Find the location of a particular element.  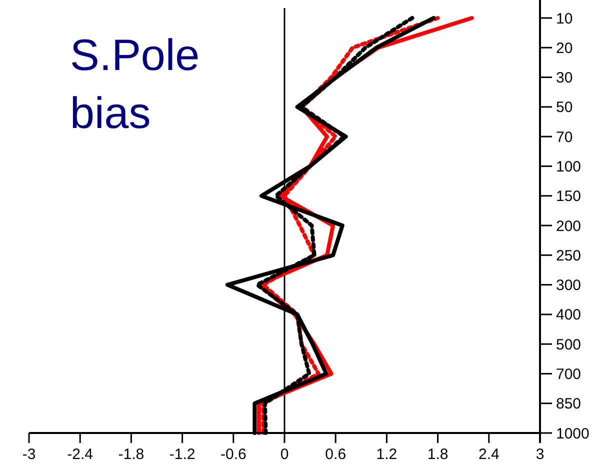

x-tick-label: 1.8 is located at coordinates (437, 454).